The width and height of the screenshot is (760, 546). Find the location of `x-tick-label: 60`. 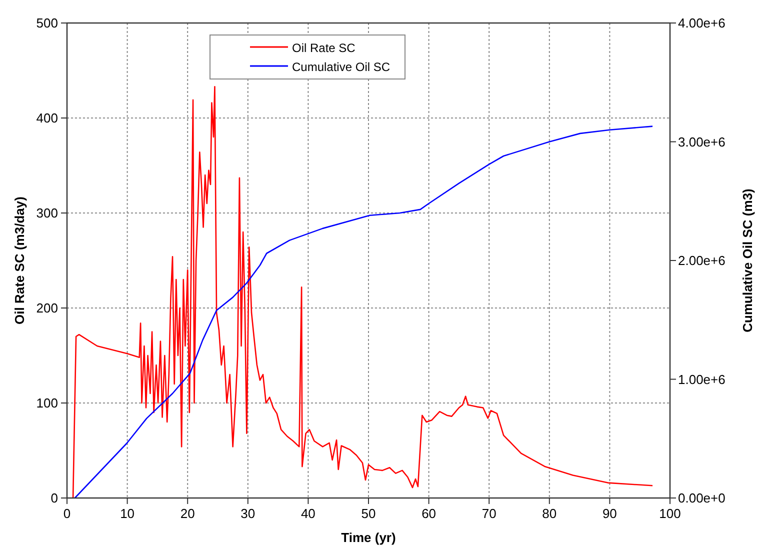

x-tick-label: 60 is located at coordinates (429, 513).